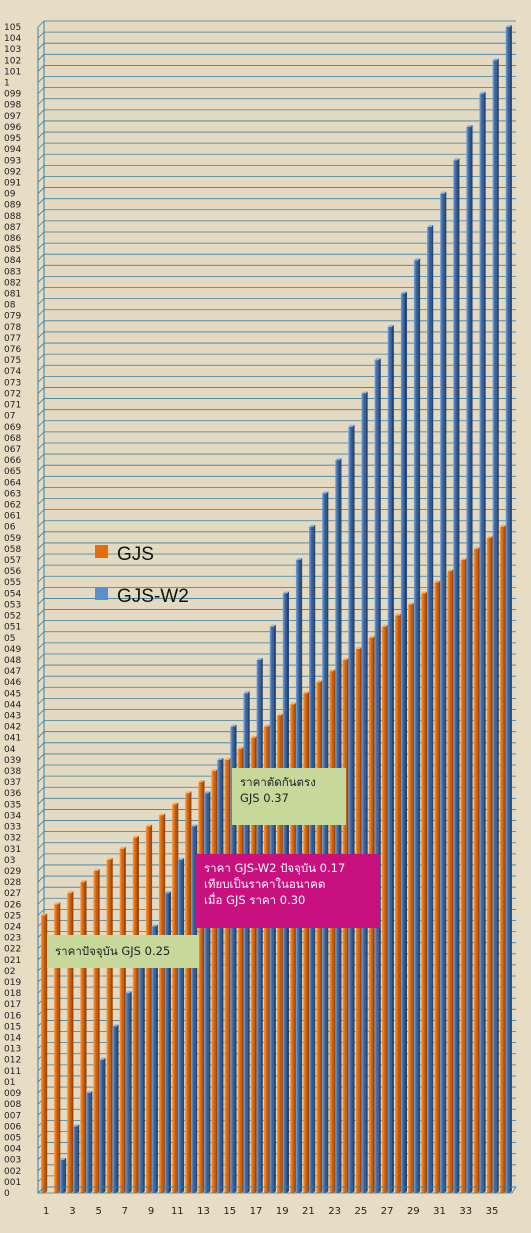 This screenshot has height=1233, width=531. I want to click on x-tick-label: 29, so click(413, 1211).